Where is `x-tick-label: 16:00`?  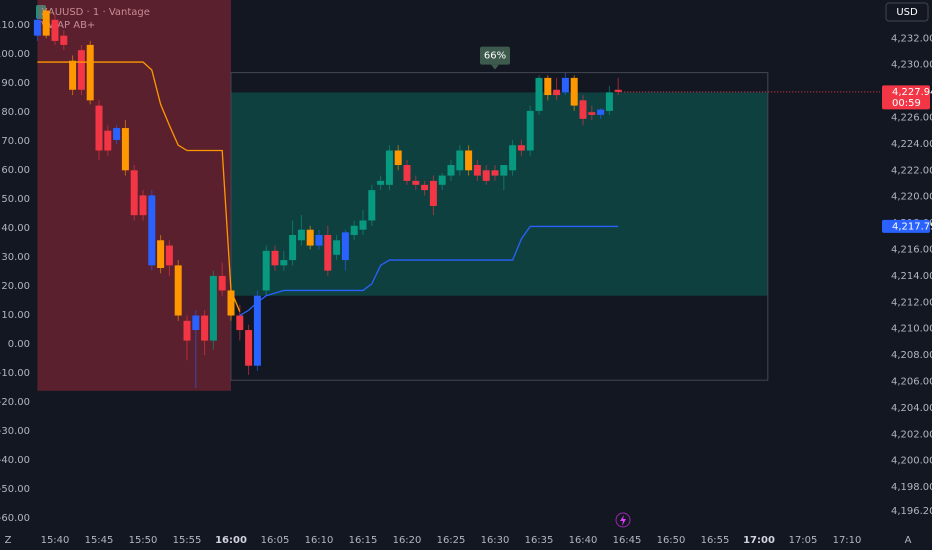
x-tick-label: 16:00 is located at coordinates (231, 540).